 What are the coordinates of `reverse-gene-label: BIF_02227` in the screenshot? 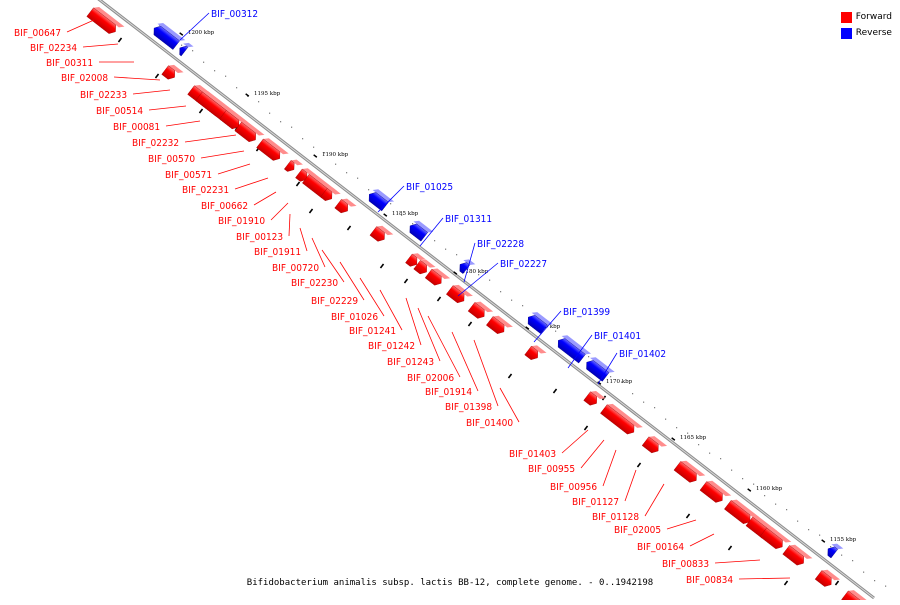 It's located at (523, 264).